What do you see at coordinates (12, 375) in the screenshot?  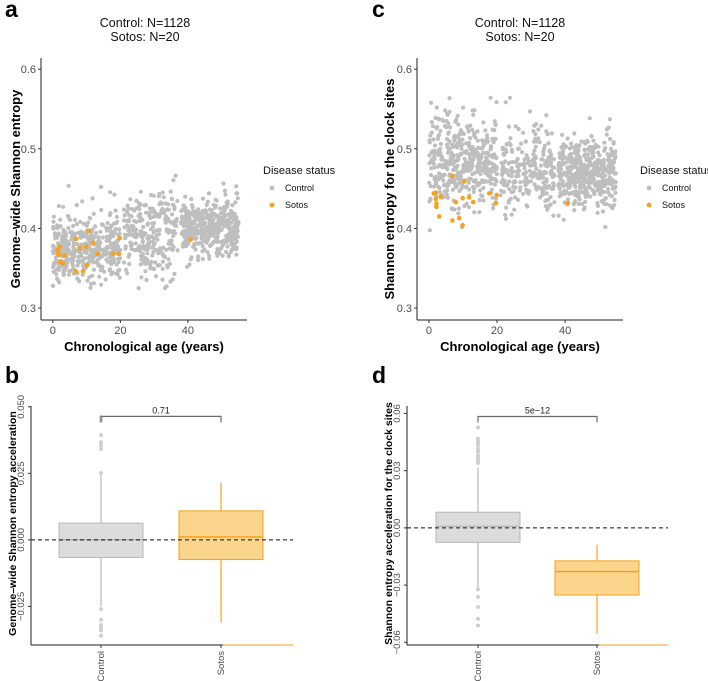 I see `panel-label: b` at bounding box center [12, 375].